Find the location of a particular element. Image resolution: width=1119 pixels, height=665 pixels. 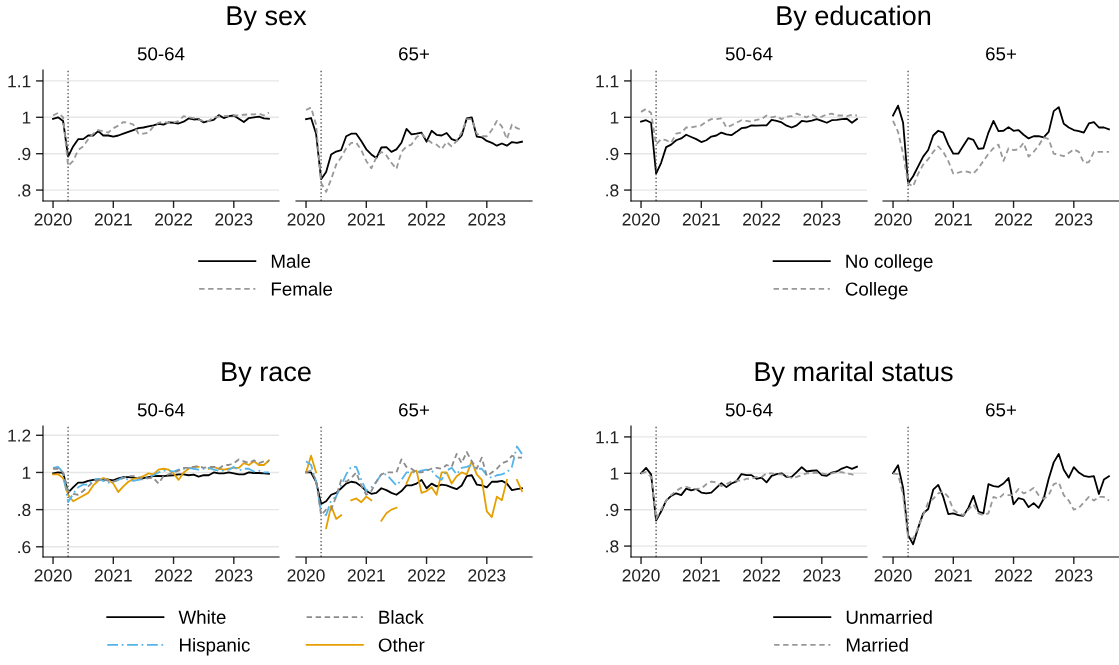

chart-title: By race is located at coordinates (266, 374).